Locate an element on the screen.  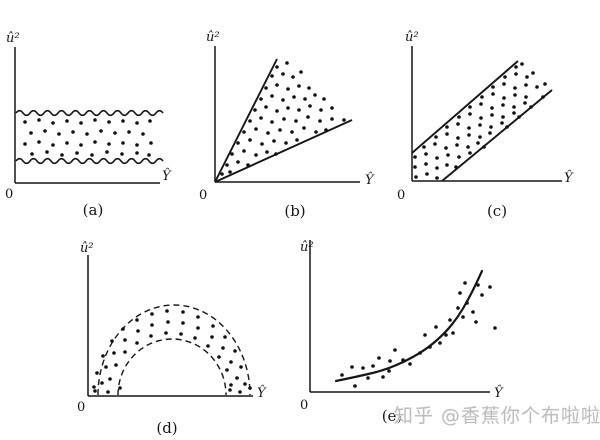
panel-caption: (a) is located at coordinates (93, 210).